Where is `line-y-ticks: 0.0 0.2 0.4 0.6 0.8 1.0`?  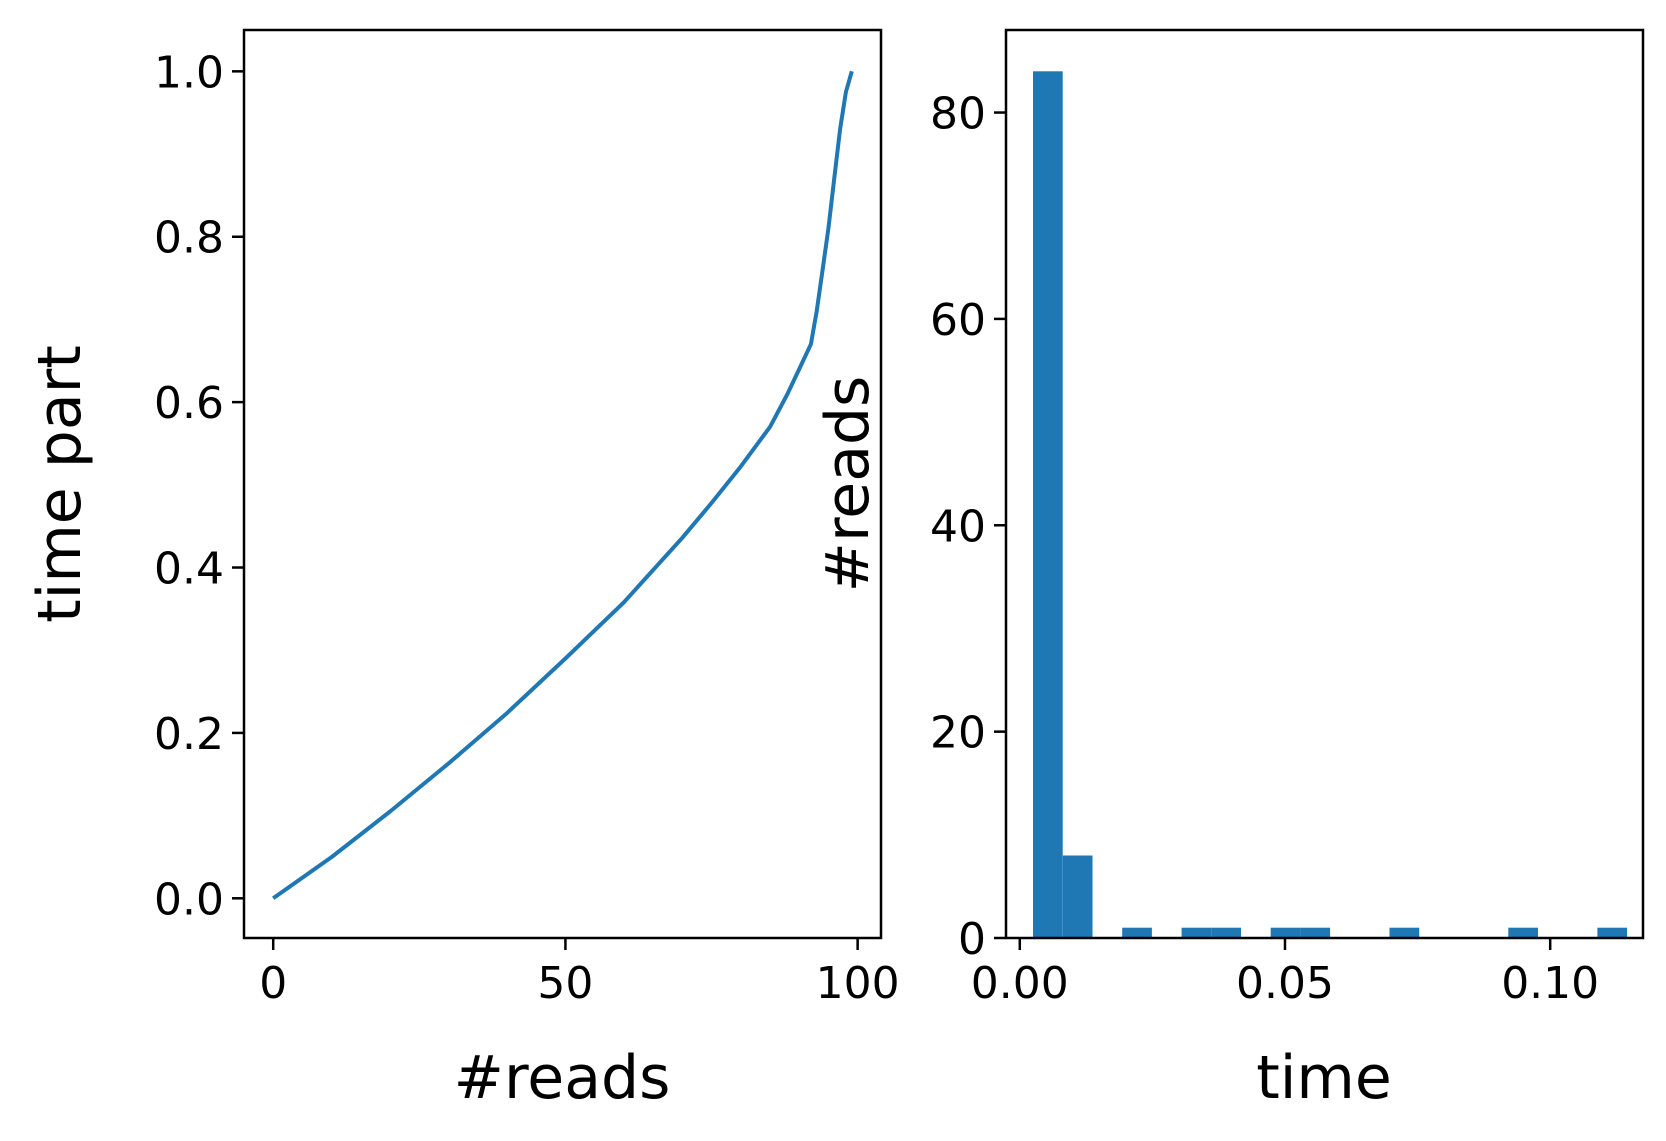 line-y-ticks: 0.0 0.2 0.4 0.6 0.8 1.0 is located at coordinates (199, 486).